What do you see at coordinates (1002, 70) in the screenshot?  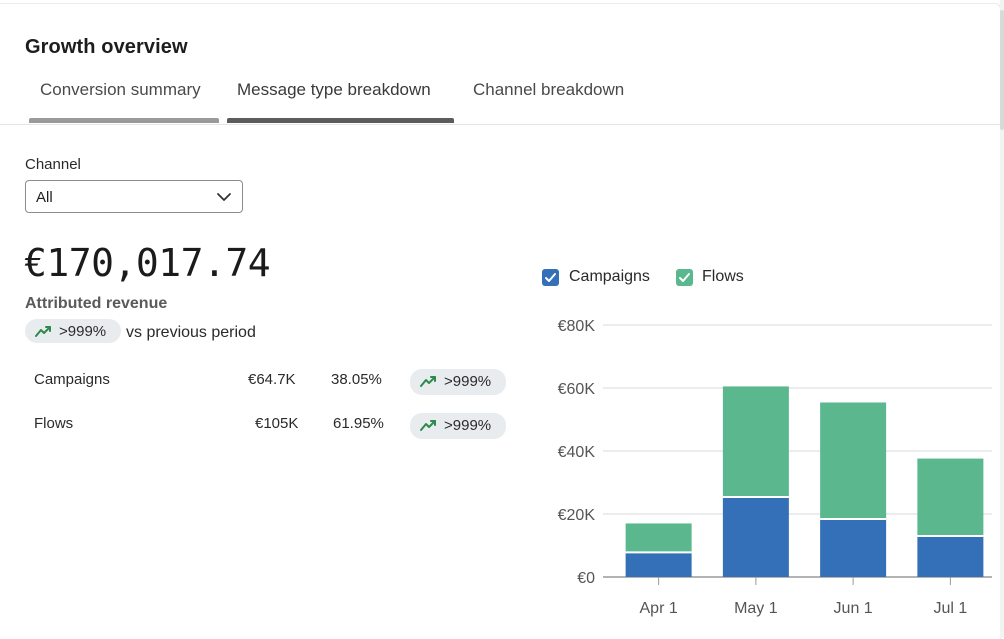 I see `scrollbar-thumb` at bounding box center [1002, 70].